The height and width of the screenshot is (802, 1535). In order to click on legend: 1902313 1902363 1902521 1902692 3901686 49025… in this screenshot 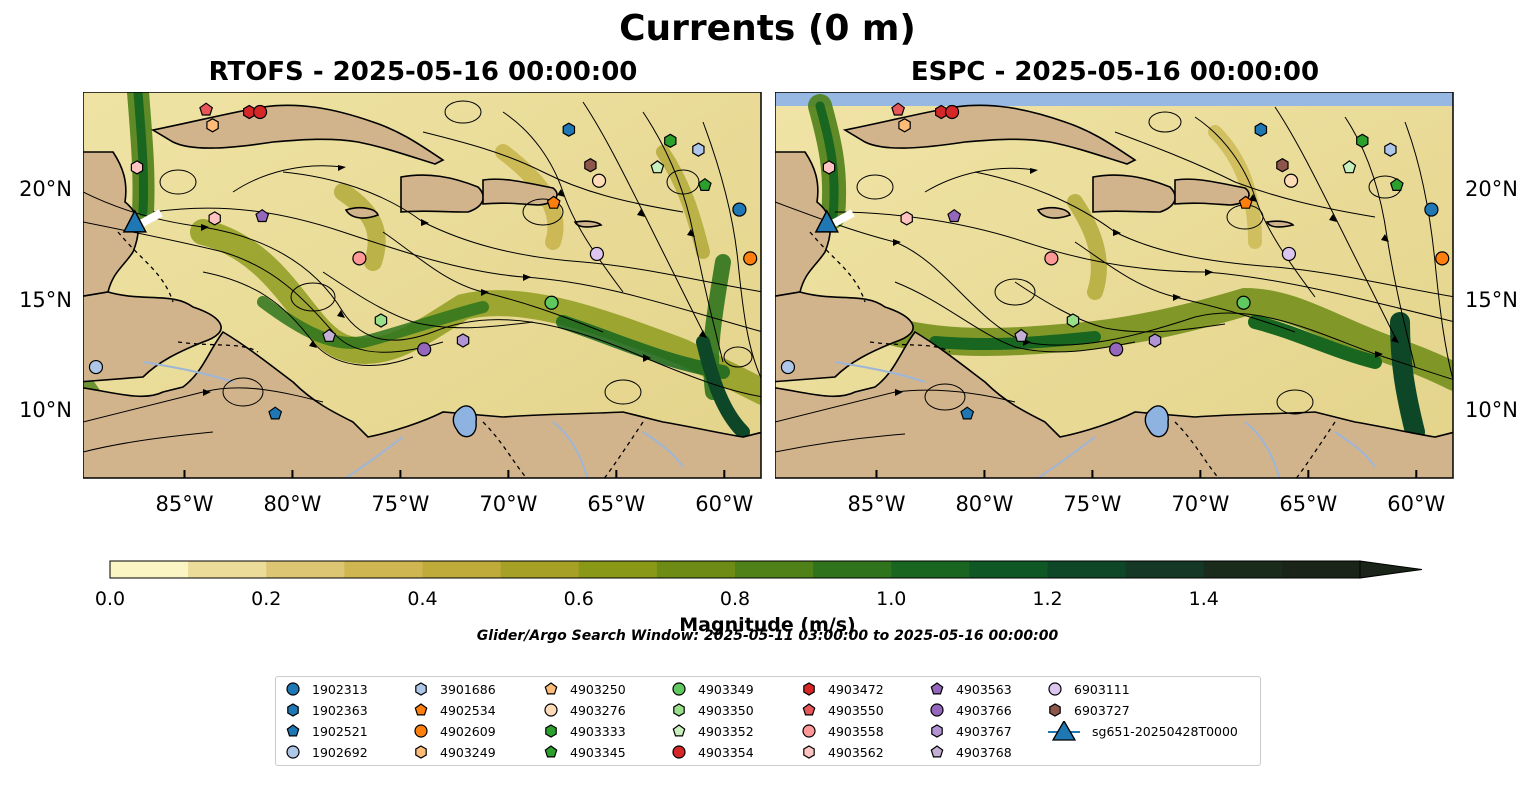, I will do `click(768, 721)`.